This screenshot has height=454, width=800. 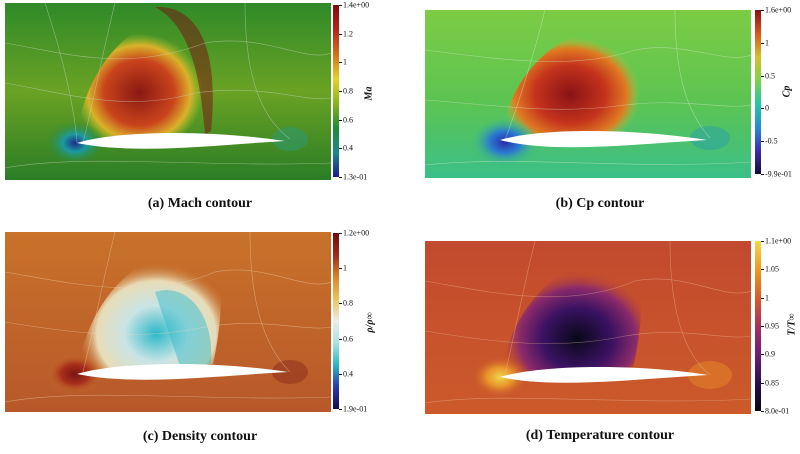 What do you see at coordinates (772, 326) in the screenshot?
I see `colorbar-tick-label: 0.95` at bounding box center [772, 326].